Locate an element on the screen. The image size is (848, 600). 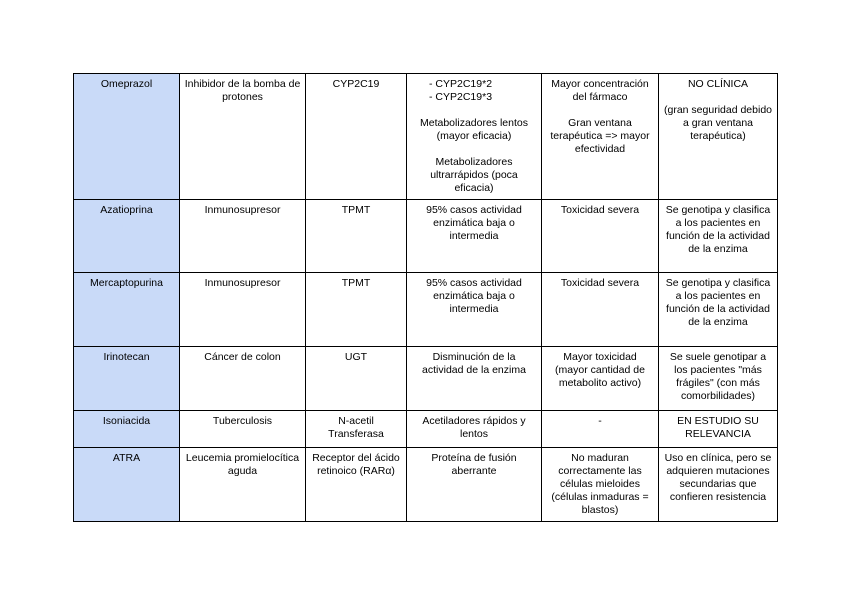
cell-drug: ATRA is located at coordinates (126, 484).